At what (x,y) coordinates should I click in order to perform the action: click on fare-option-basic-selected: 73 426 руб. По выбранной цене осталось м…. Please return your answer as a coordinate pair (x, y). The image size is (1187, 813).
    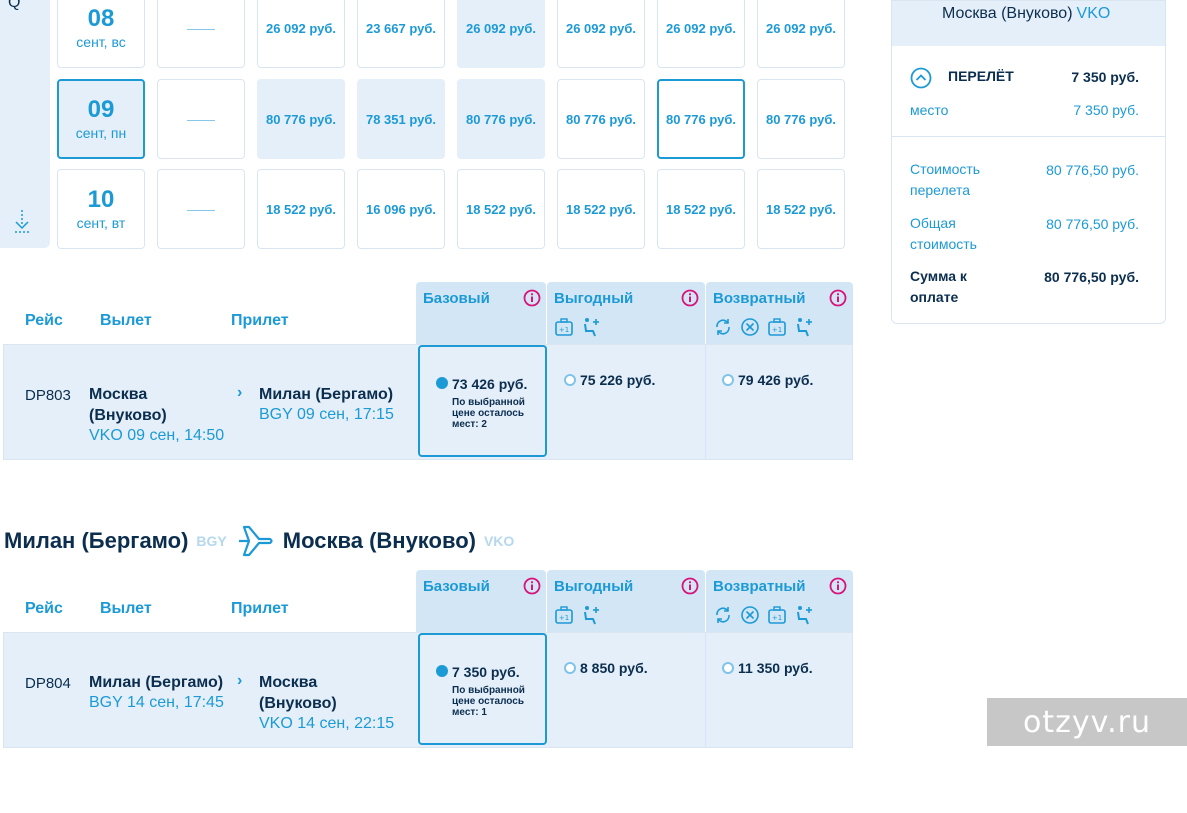
    Looking at the image, I should click on (482, 401).